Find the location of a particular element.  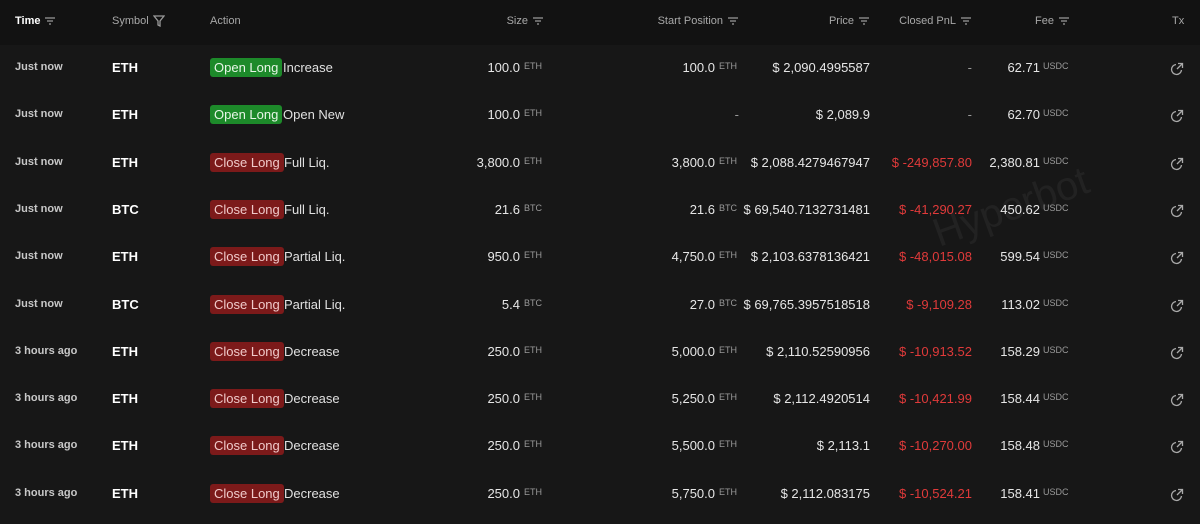

header-cell: Symbol is located at coordinates (138, 21).